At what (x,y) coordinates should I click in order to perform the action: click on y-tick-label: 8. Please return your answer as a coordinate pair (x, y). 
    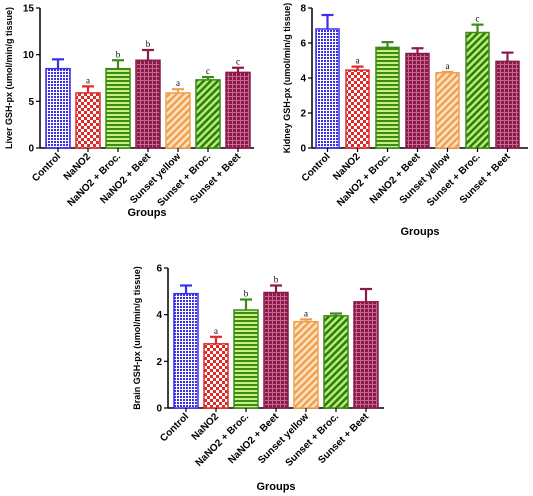
    Looking at the image, I should click on (303, 9).